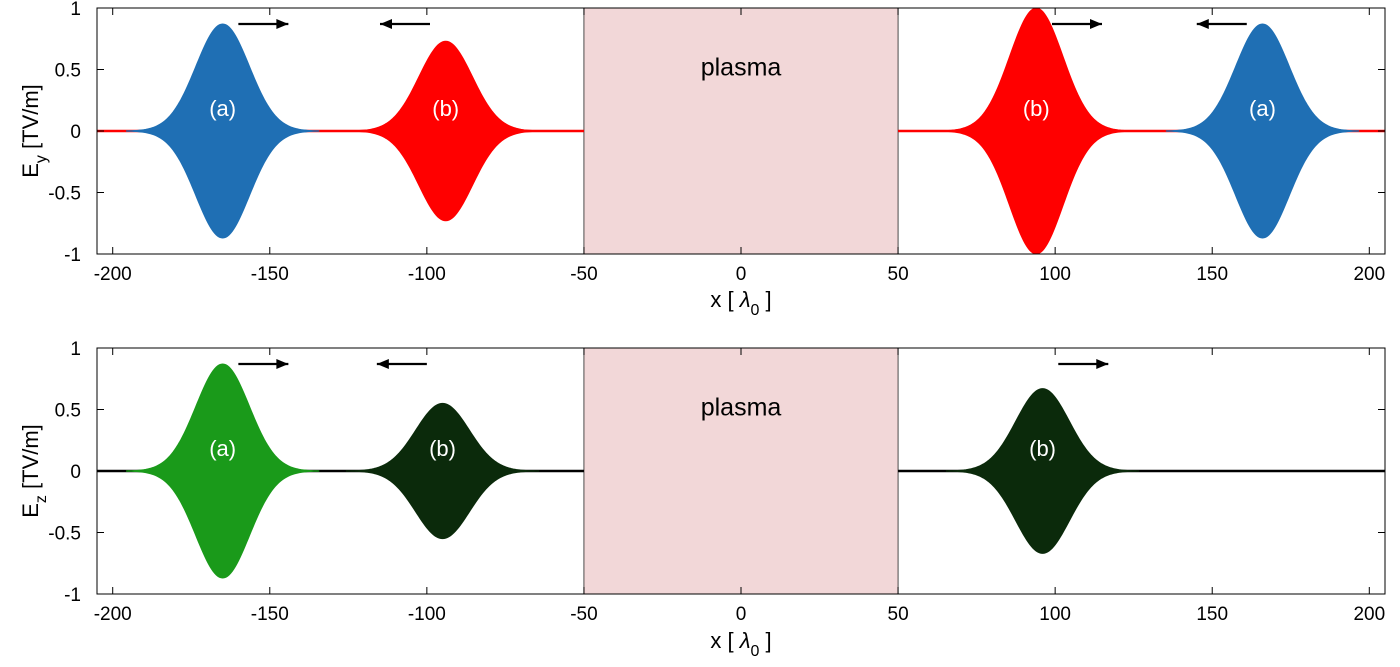 The image size is (1400, 667). I want to click on pulse-3: (a), so click(1262, 129).